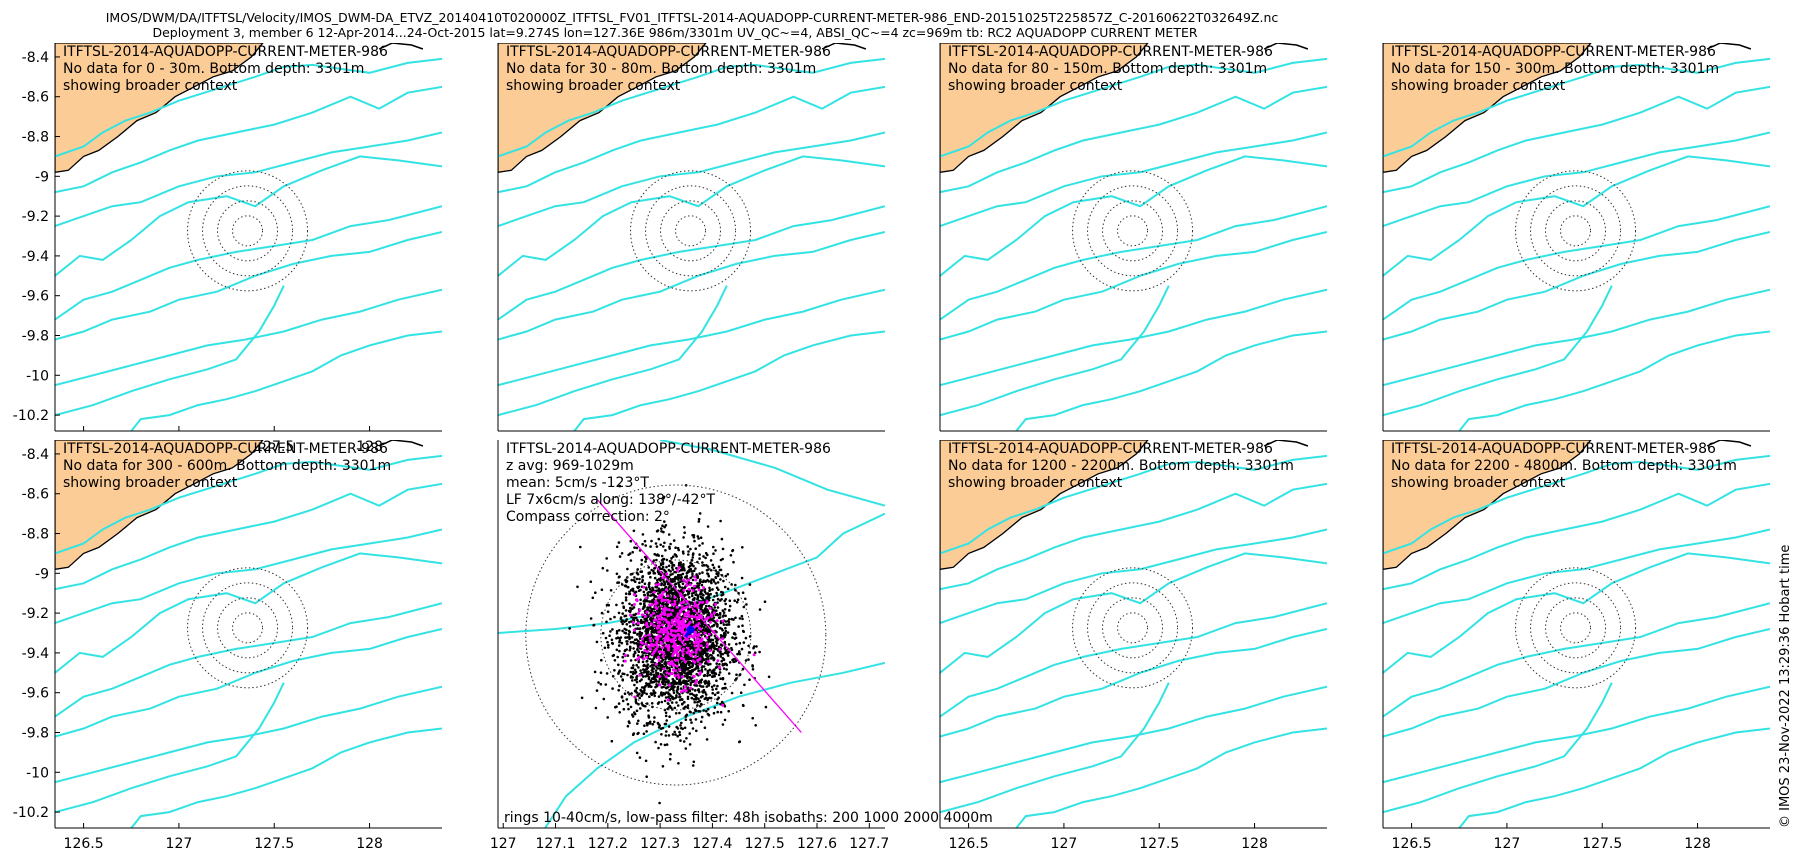 Image resolution: width=1800 pixels, height=850 pixels. Describe the element at coordinates (35, 336) in the screenshot. I see `y-tick-label: -9.8` at that location.